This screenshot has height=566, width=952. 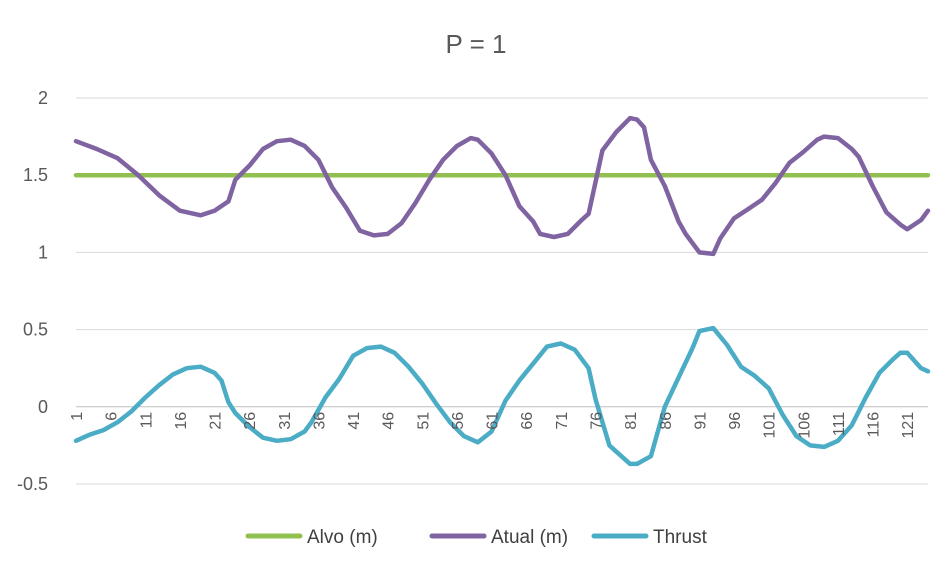 What do you see at coordinates (493, 421) in the screenshot?
I see `x-tick-label: 61` at bounding box center [493, 421].